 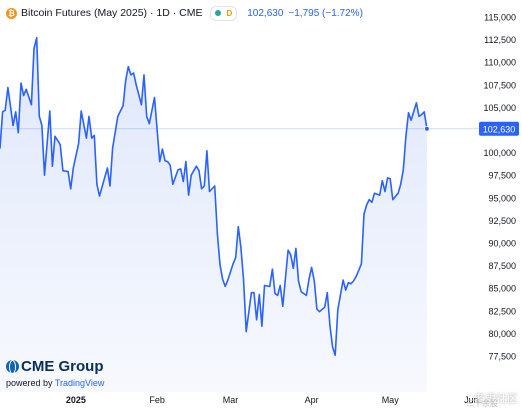 I want to click on x-tick-label: 2025, so click(x=76, y=400).